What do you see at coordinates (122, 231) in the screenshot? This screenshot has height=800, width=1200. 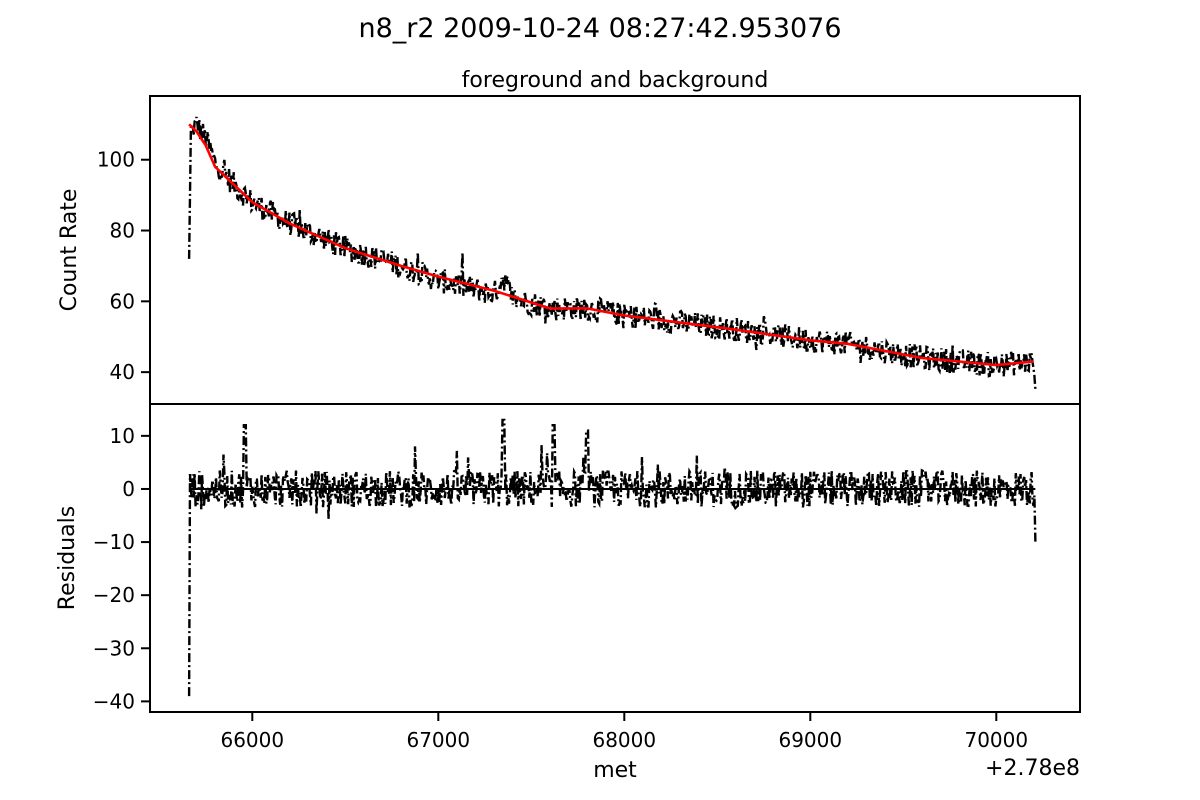 I see `top-panel-y-tick-label: 80` at bounding box center [122, 231].